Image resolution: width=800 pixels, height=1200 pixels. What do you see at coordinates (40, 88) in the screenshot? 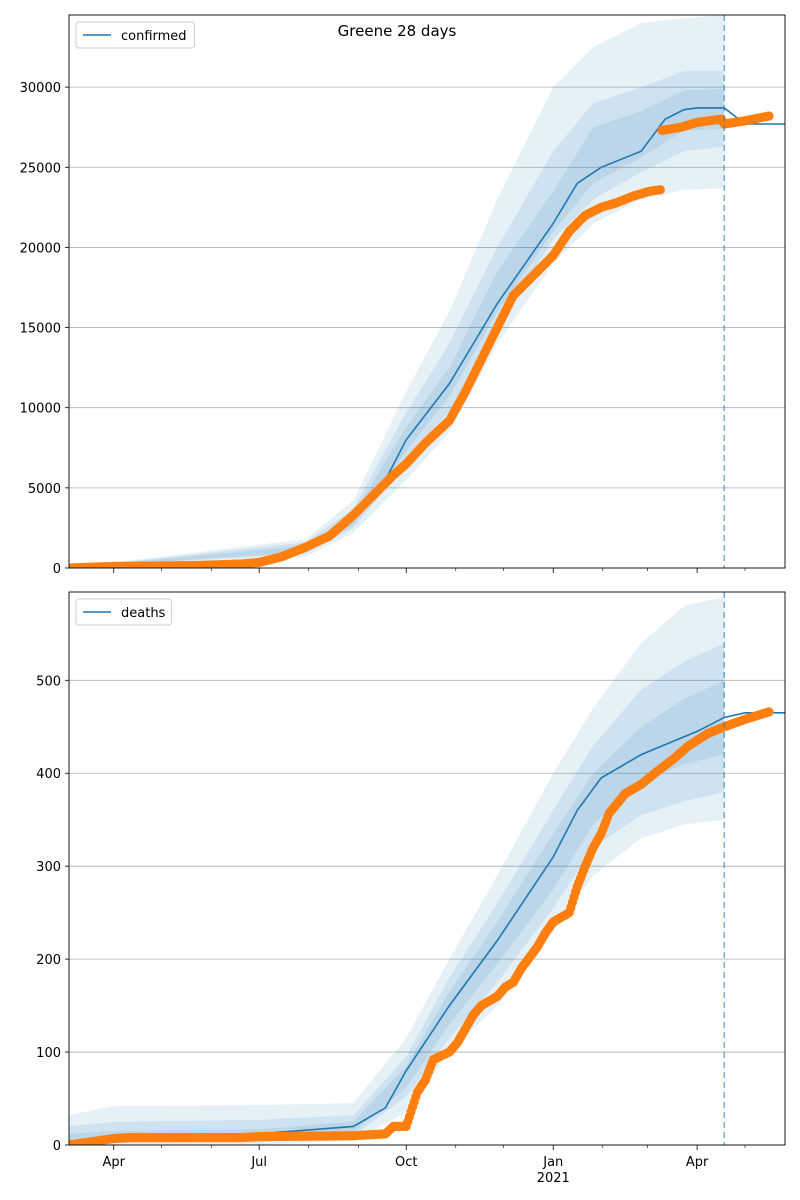
I see `y-tick-label: 30000` at bounding box center [40, 88].